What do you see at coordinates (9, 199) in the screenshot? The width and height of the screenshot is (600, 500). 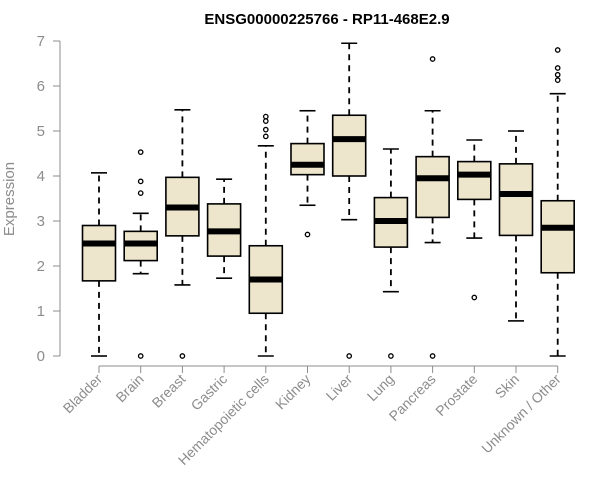 I see `y-axis-label: Expression` at bounding box center [9, 199].